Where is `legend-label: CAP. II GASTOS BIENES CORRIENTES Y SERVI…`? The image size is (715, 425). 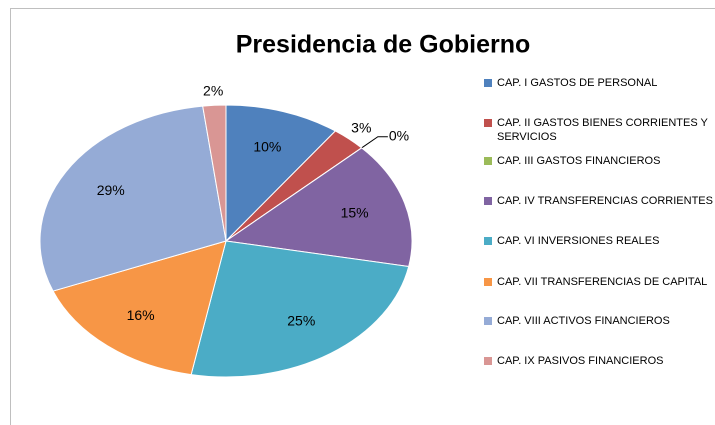 legend-label: CAP. II GASTOS BIENES CORRIENTES Y SERVI… is located at coordinates (602, 130).